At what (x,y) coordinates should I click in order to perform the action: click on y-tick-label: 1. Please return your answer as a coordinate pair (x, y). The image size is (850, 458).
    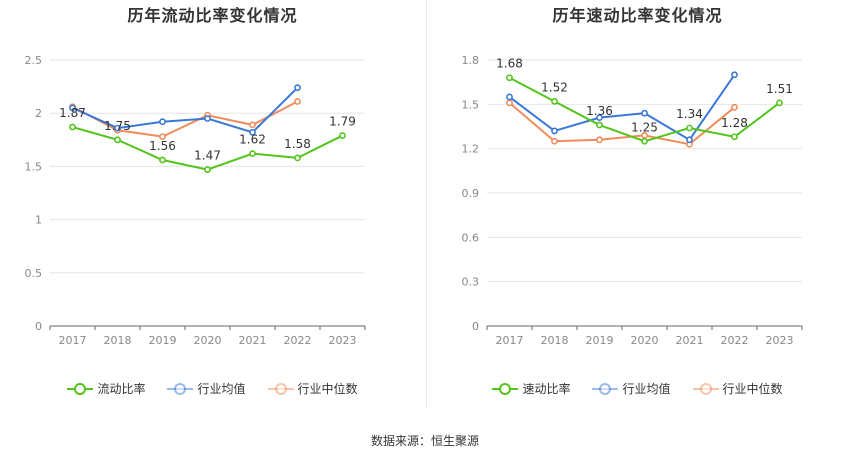
    Looking at the image, I should click on (38, 220).